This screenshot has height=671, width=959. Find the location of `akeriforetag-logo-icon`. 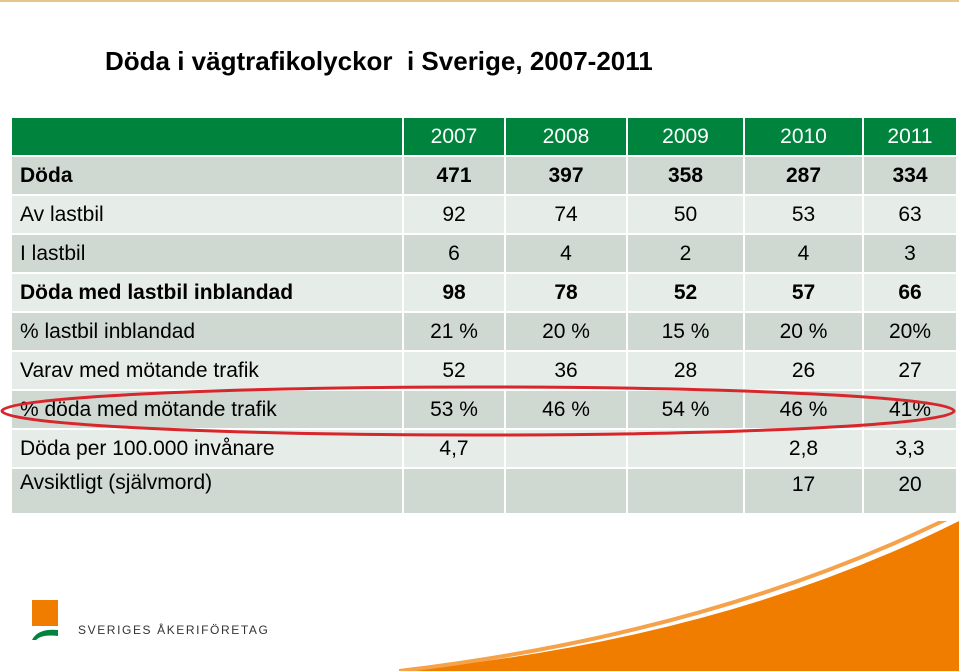

akeriforetag-logo-icon is located at coordinates (45, 620).